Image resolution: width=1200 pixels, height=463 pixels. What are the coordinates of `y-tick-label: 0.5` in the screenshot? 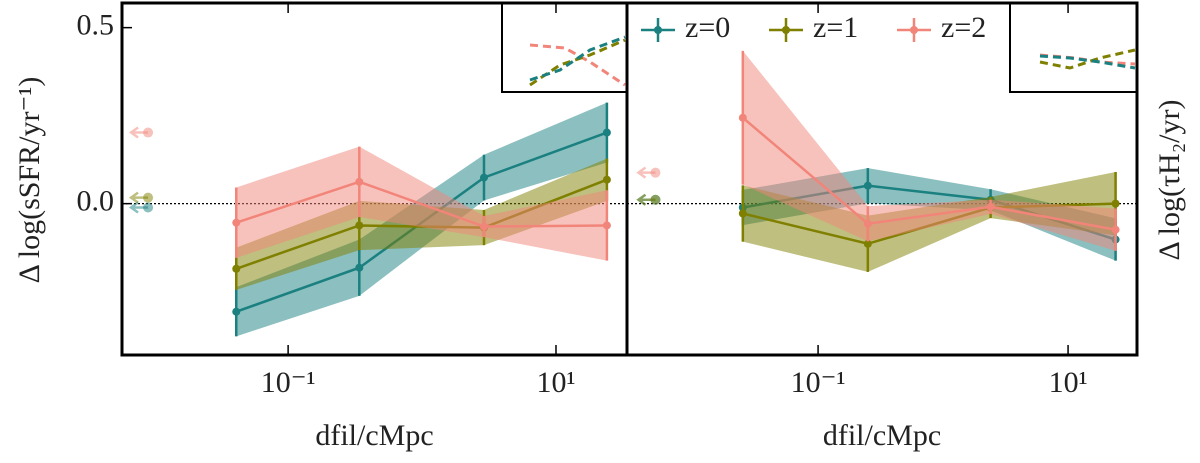 It's located at (96, 25).